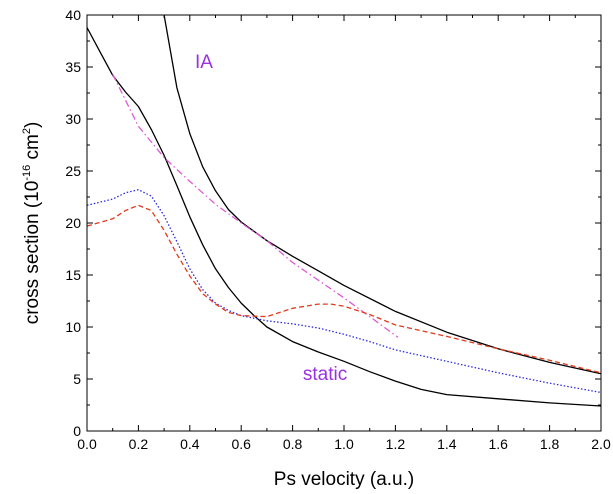 This screenshot has height=494, width=613. Describe the element at coordinates (396, 444) in the screenshot. I see `x-tick-label: 1.2` at that location.